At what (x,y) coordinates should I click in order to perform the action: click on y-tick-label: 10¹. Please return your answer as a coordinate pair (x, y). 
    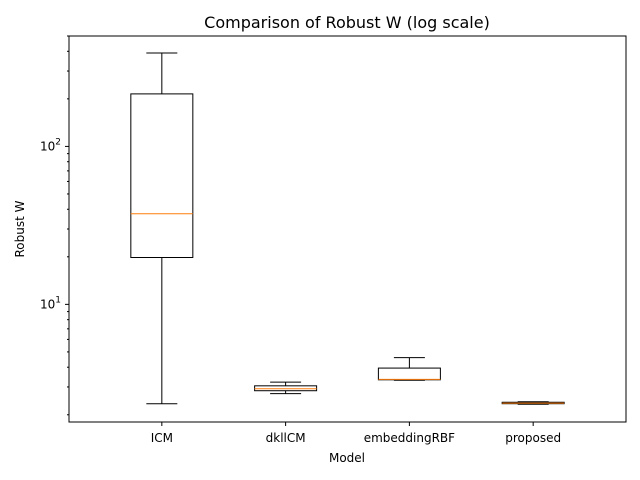
    Looking at the image, I should click on (50, 303).